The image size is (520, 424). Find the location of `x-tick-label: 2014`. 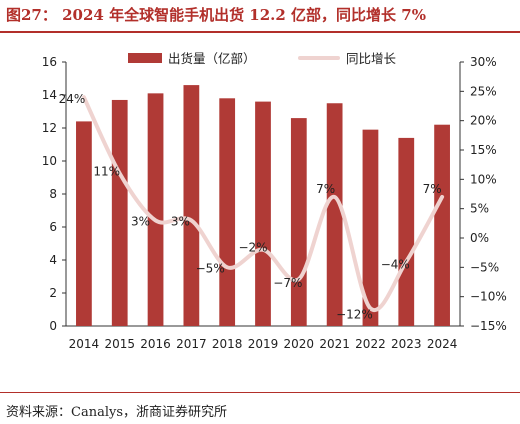

x-tick-label: 2014 is located at coordinates (84, 344).